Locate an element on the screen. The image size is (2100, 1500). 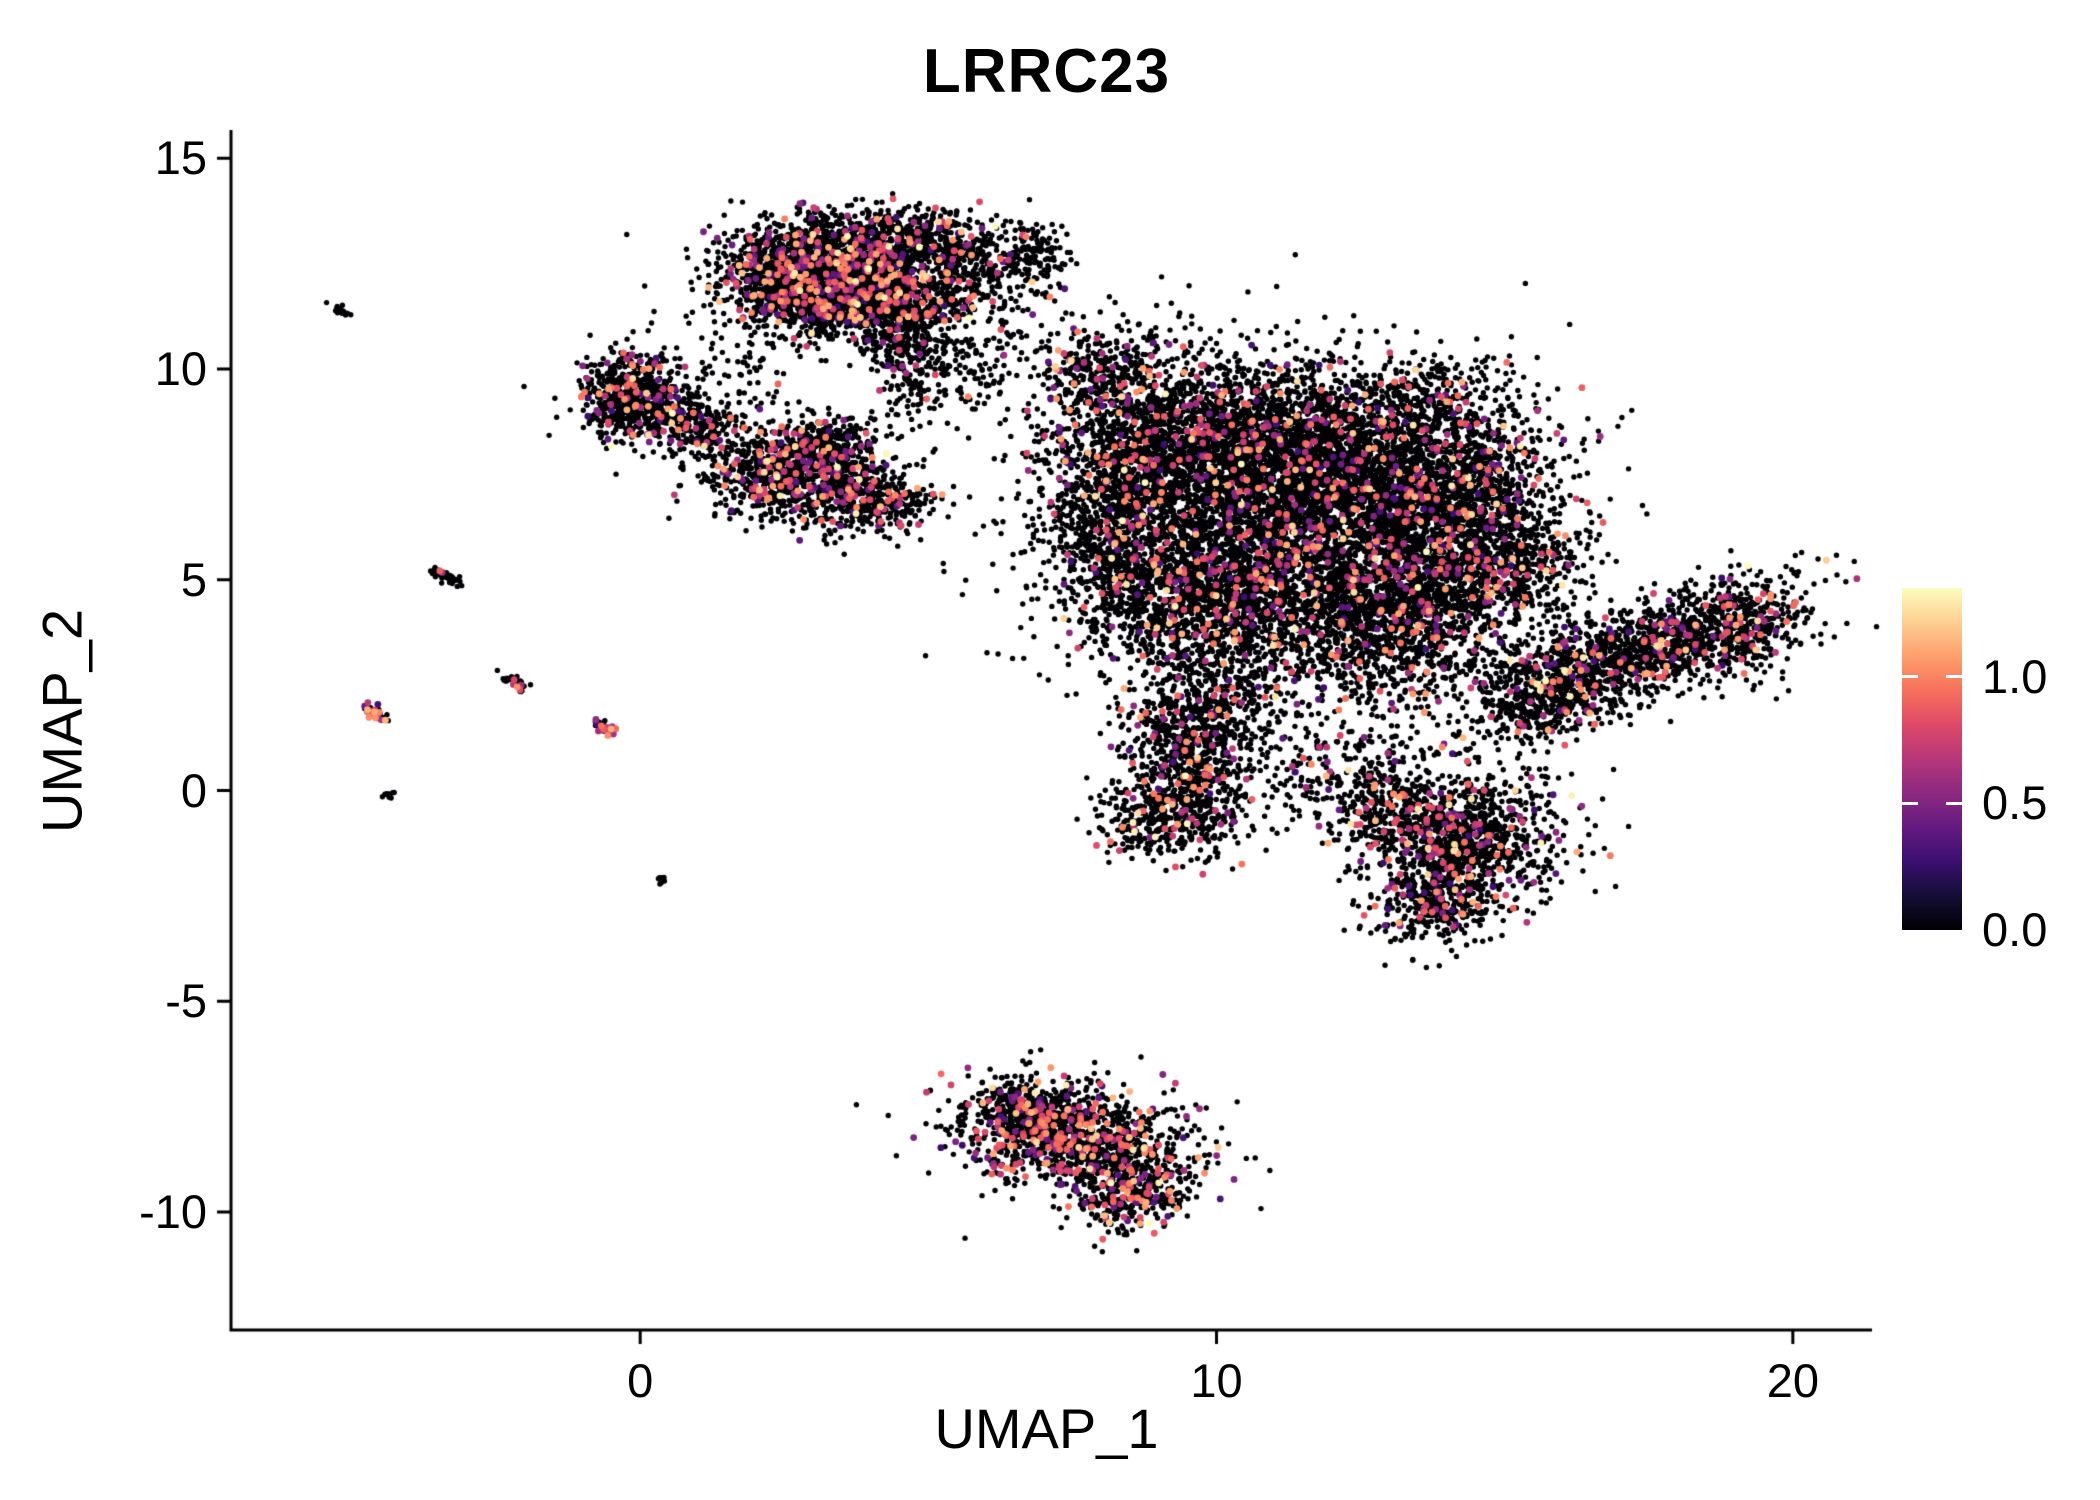
x-axis-label: UMAP_1 is located at coordinates (1046, 1428).